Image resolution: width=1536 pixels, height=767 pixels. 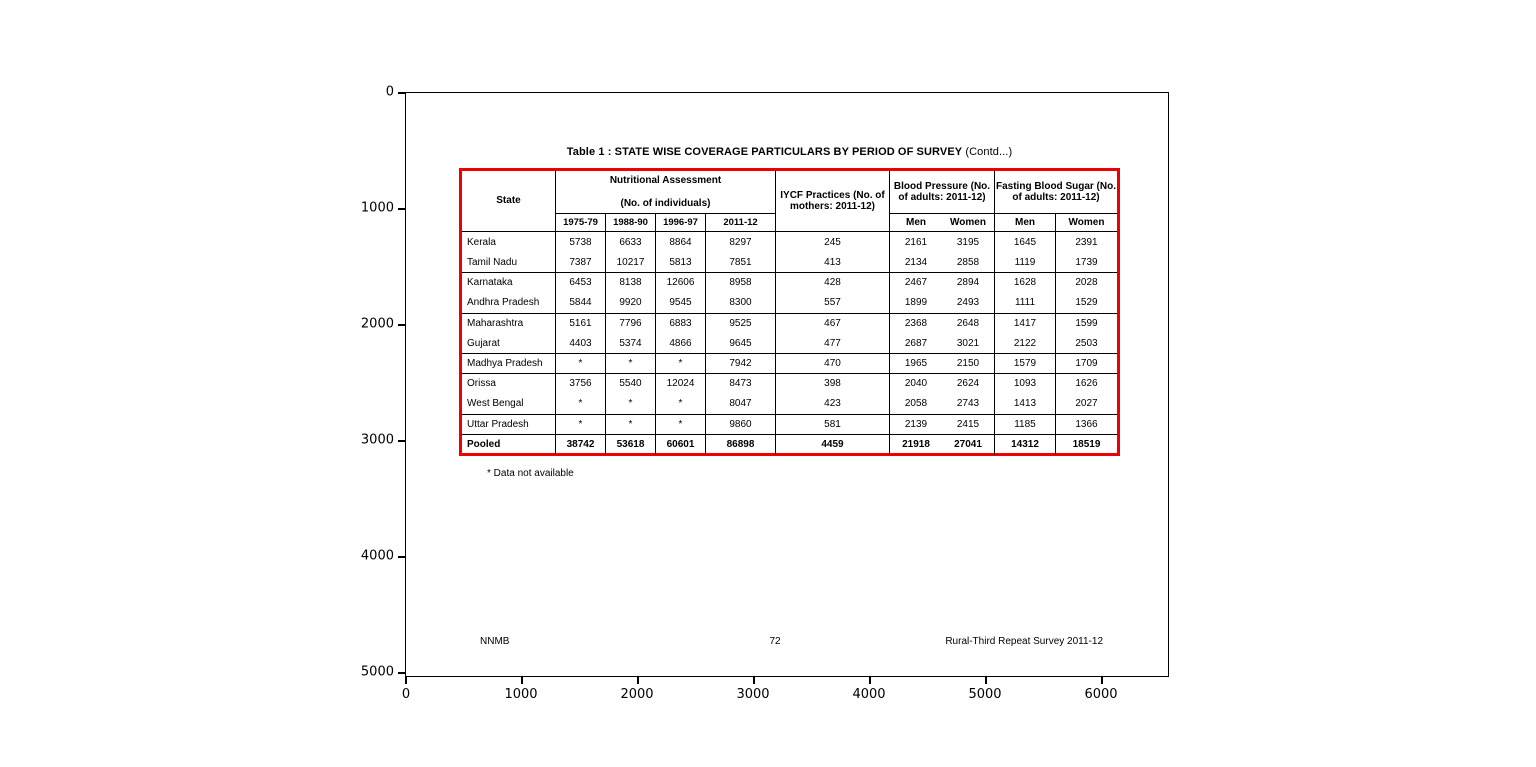 What do you see at coordinates (741, 302) in the screenshot?
I see `value-cell: 8300` at bounding box center [741, 302].